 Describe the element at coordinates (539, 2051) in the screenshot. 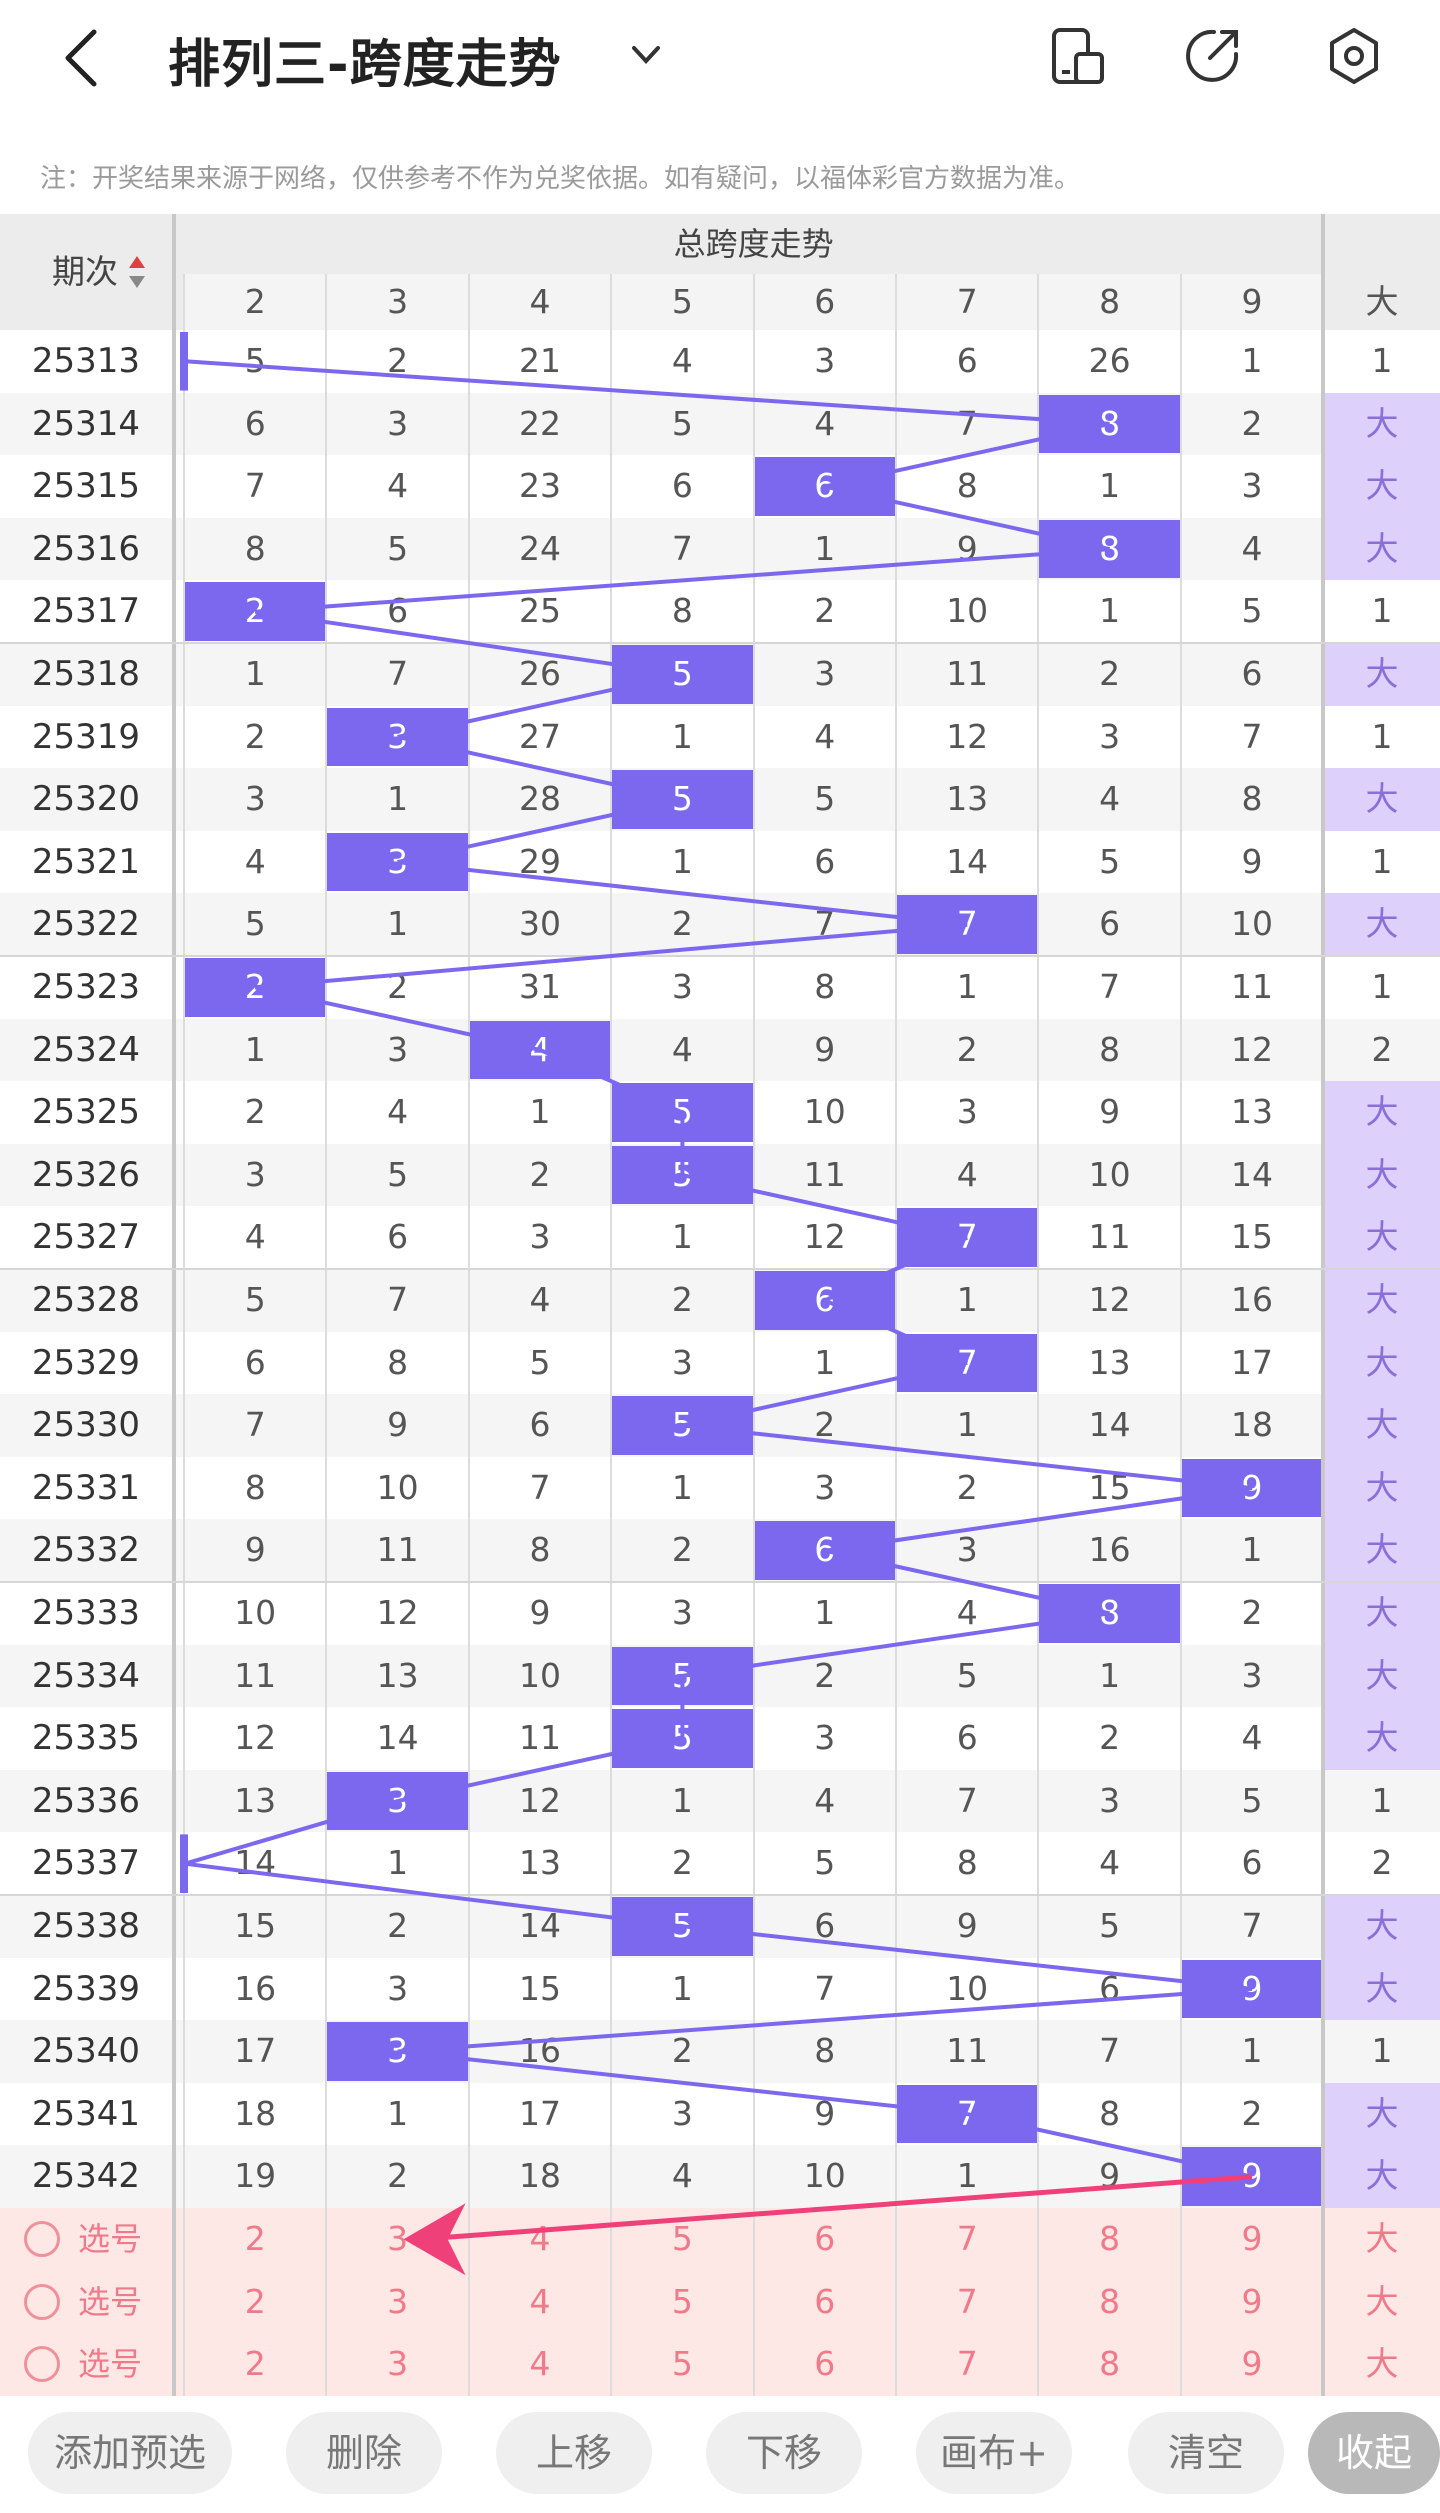

I see `trend-cell: 16` at that location.